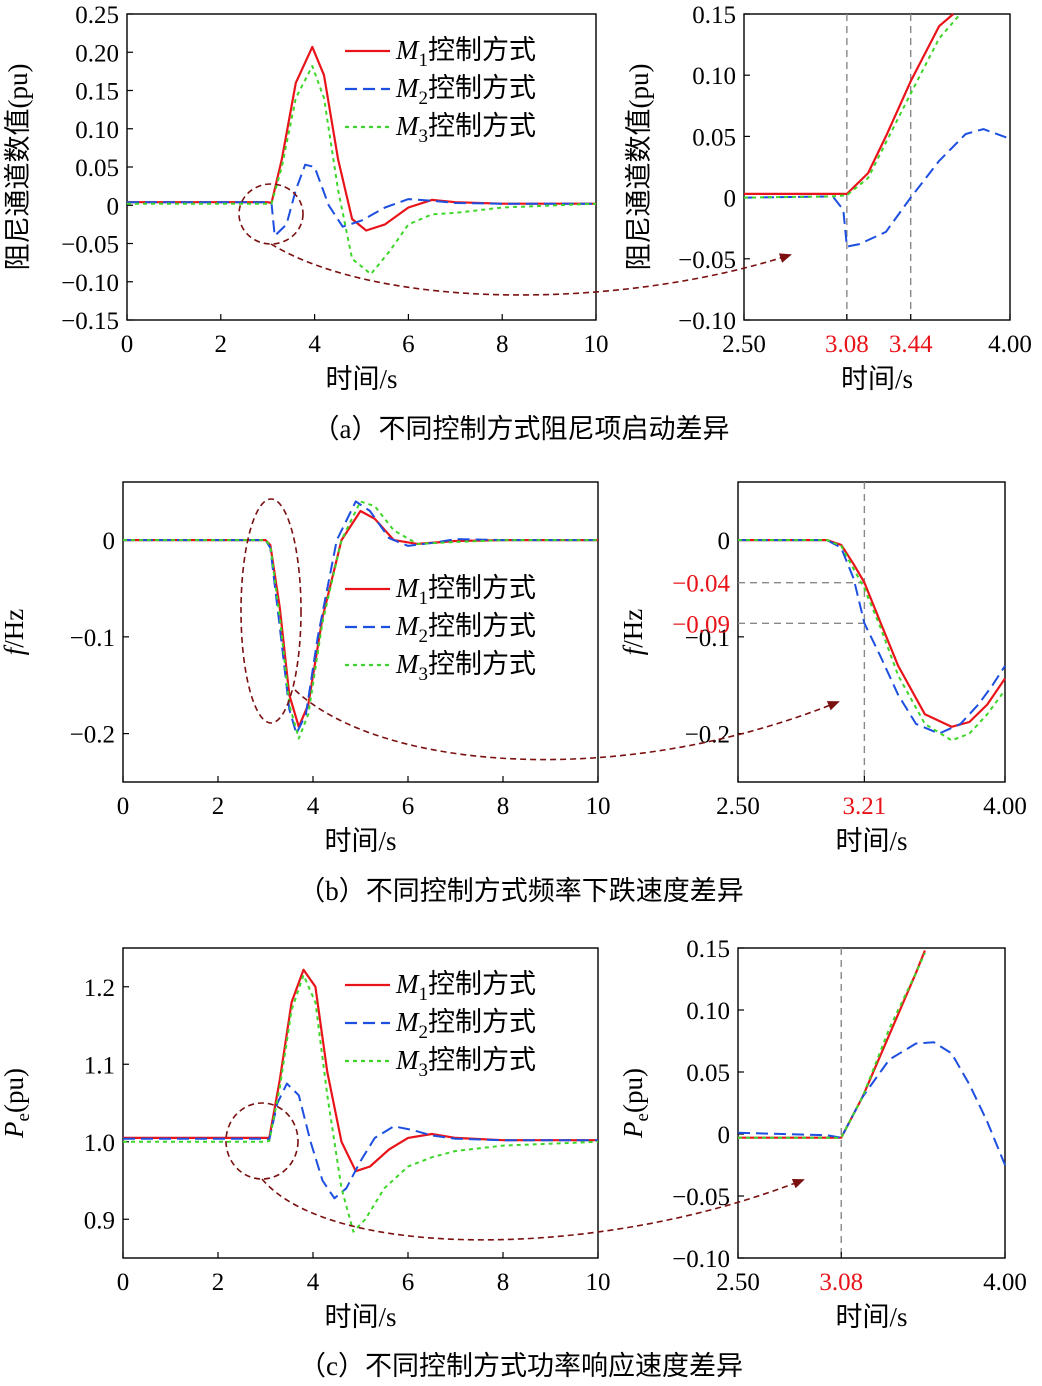 Image resolution: width=1042 pixels, height=1386 pixels. I want to click on y-tick-label-highlight: −0.04, so click(701, 584).